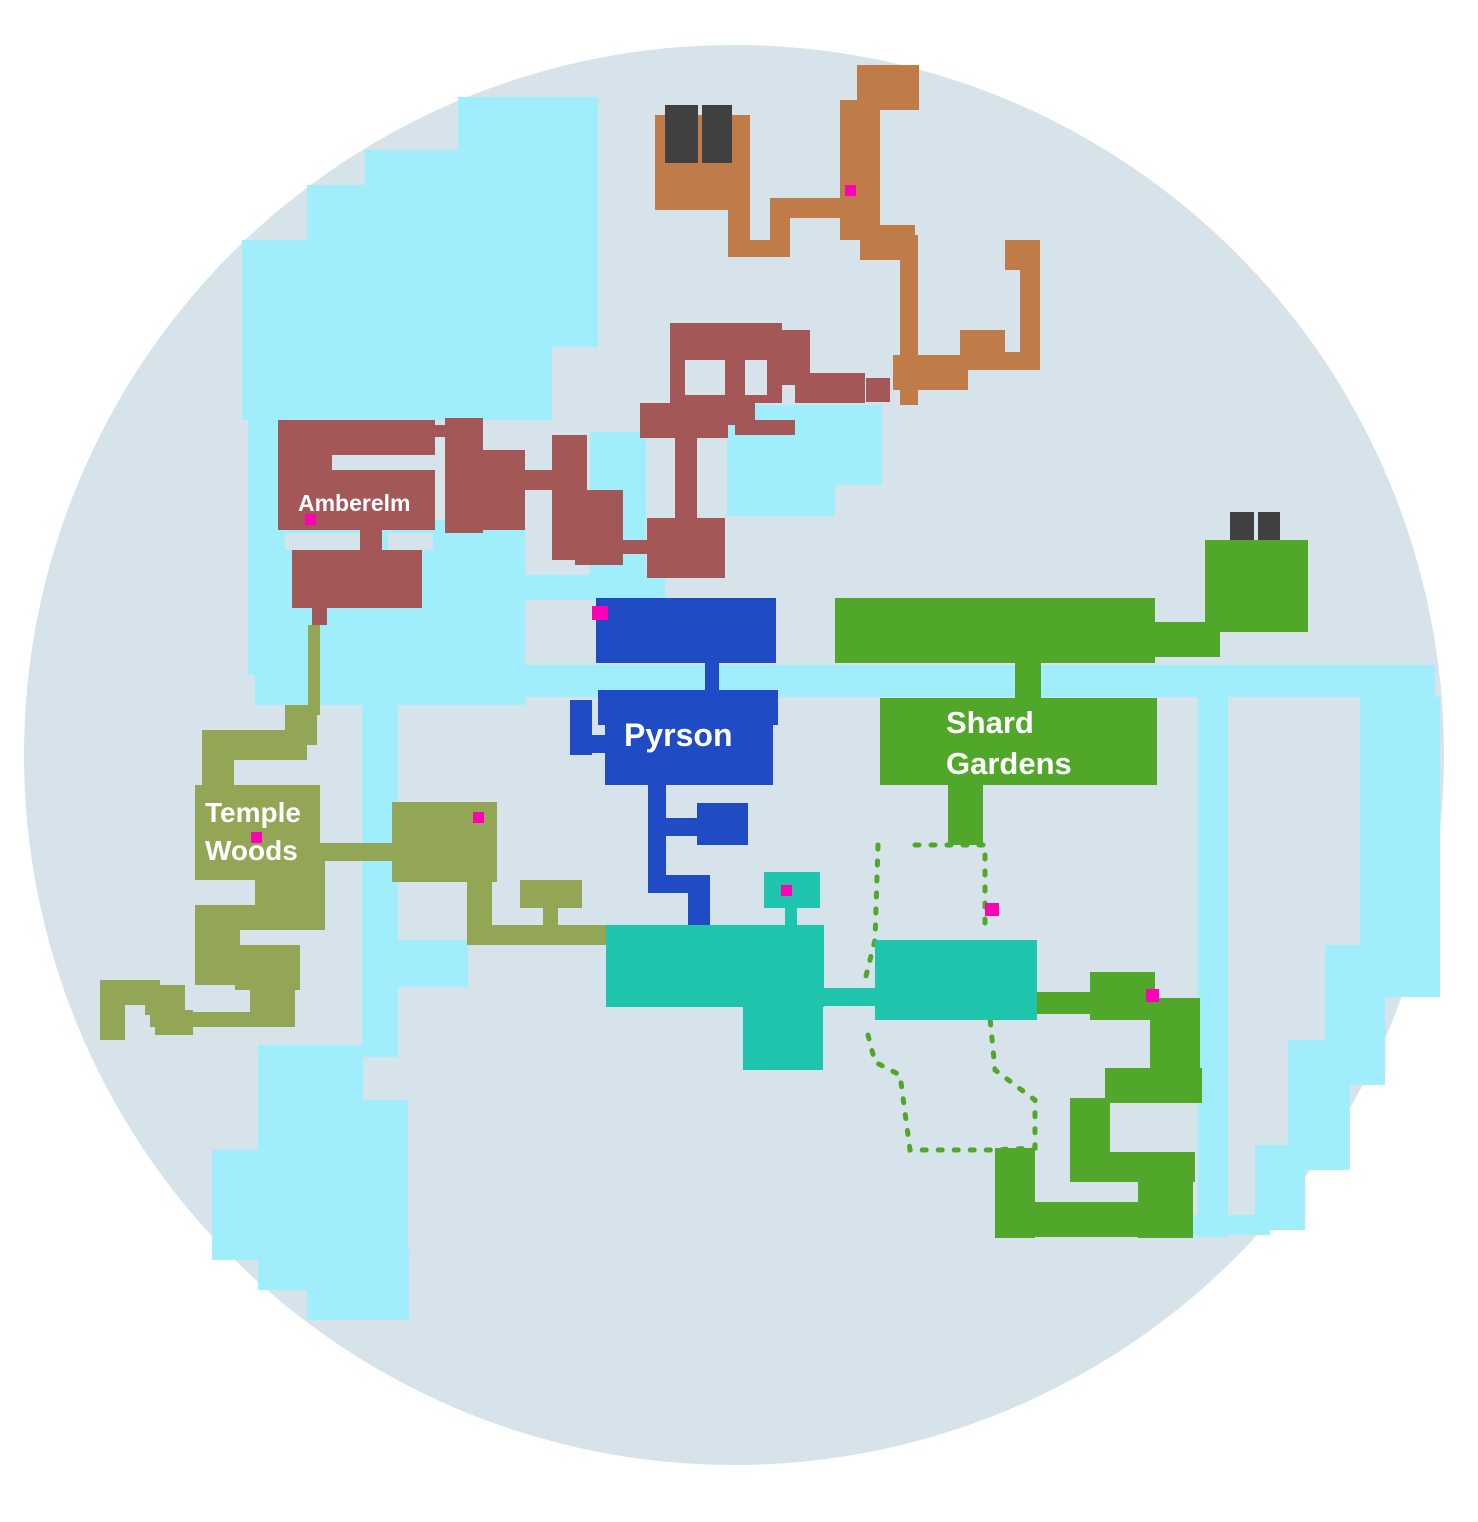 This screenshot has height=1522, width=1478. I want to click on region-temple-woods-area, so click(353, 832).